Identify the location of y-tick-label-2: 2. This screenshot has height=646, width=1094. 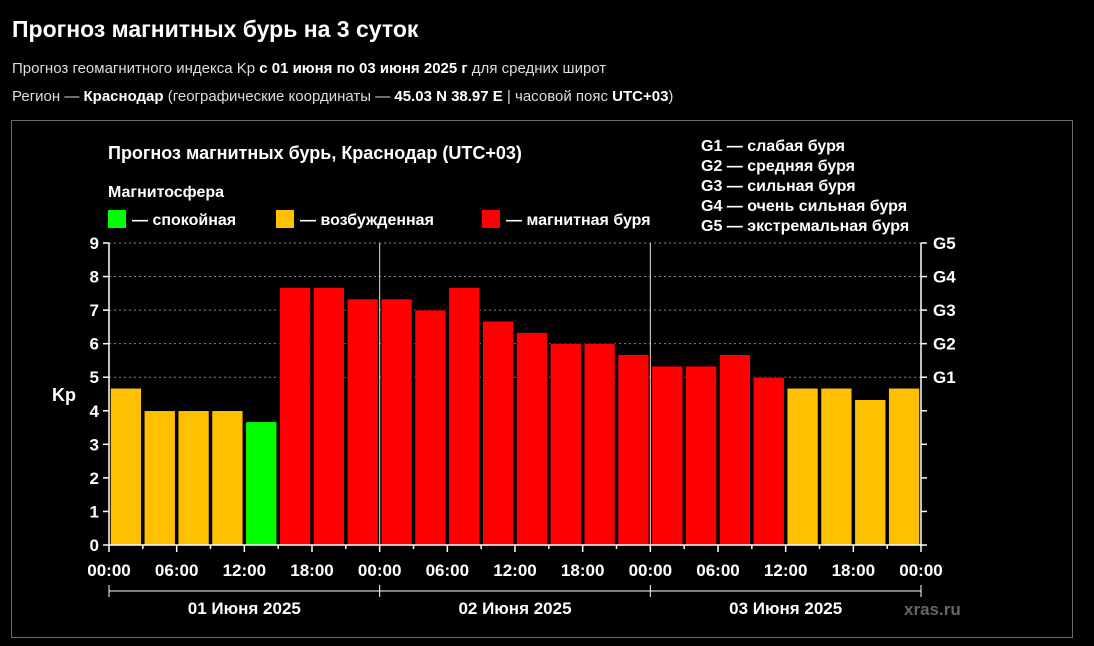
(94, 478).